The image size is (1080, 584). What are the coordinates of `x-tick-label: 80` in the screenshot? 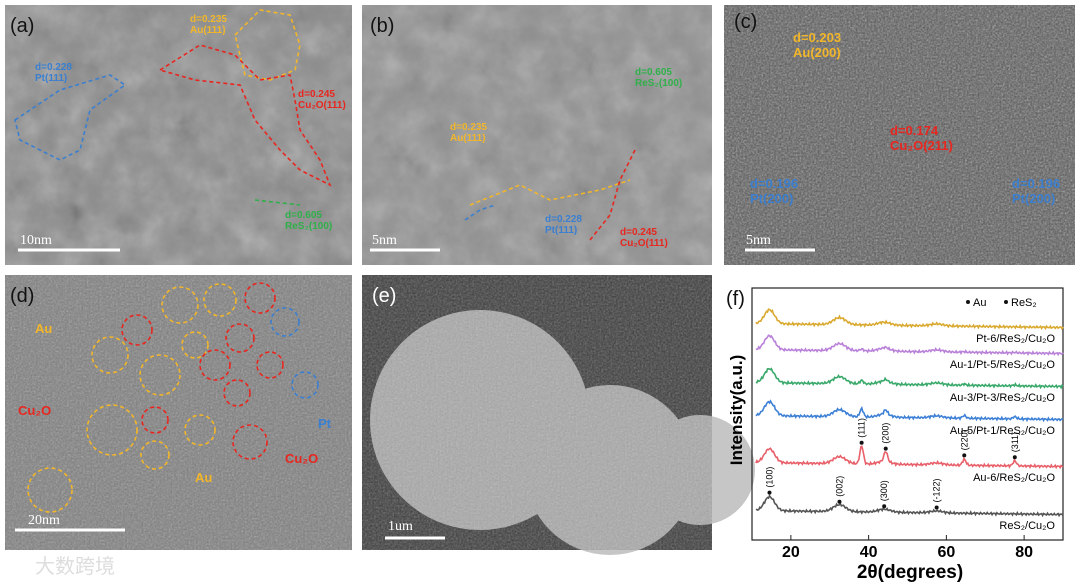 It's located at (1024, 552).